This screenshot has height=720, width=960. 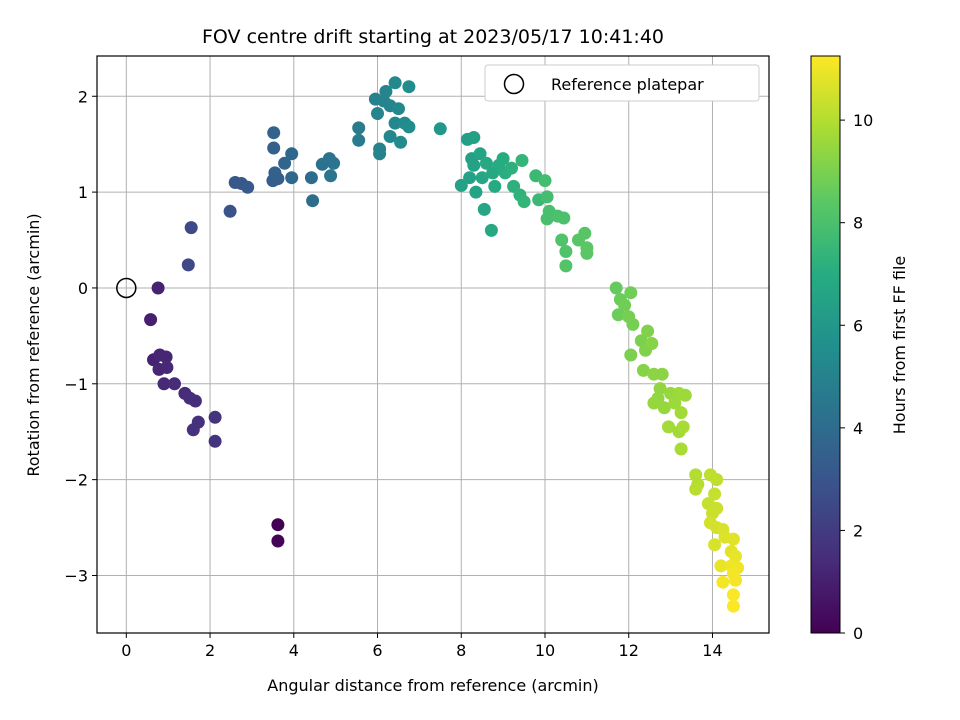 What do you see at coordinates (858, 633) in the screenshot?
I see `colorbar-tick-label: 0` at bounding box center [858, 633].